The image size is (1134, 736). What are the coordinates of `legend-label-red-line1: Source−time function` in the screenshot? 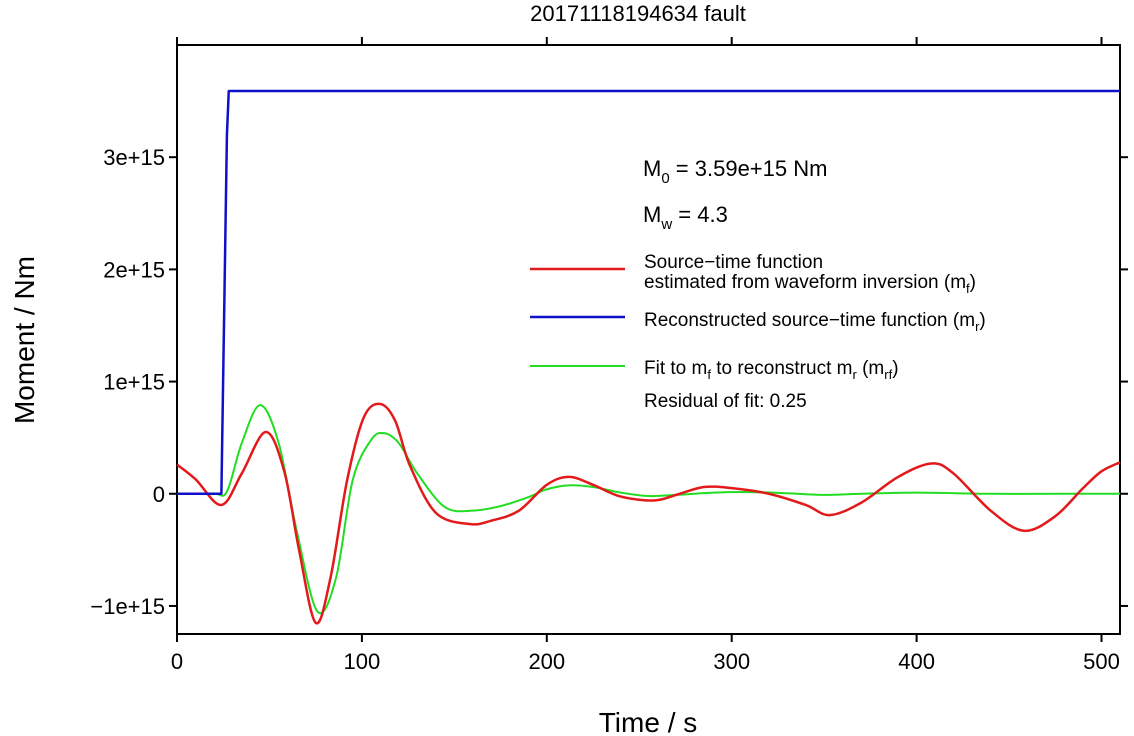 It's located at (733, 262).